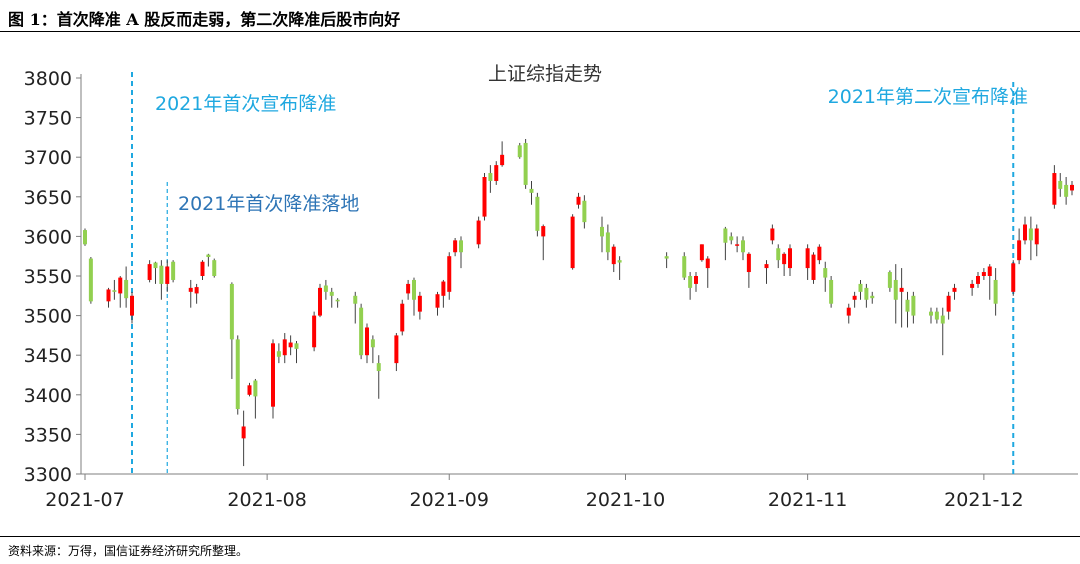 The height and width of the screenshot is (564, 1080). I want to click on figure-title: 图 1：首次降准 A 股反而走弱，第二次降准后股市向好, so click(204, 19).